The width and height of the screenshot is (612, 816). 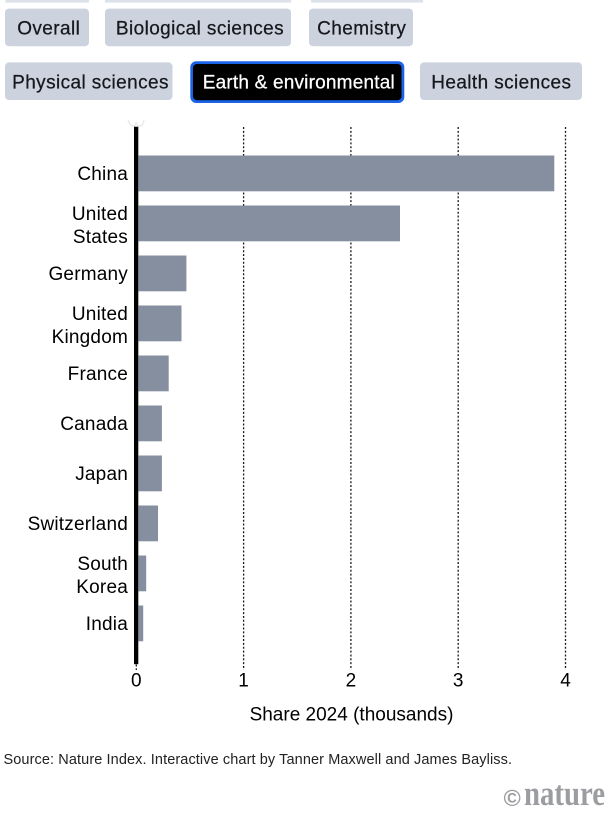 What do you see at coordinates (243, 681) in the screenshot?
I see `svg-text: 1` at bounding box center [243, 681].